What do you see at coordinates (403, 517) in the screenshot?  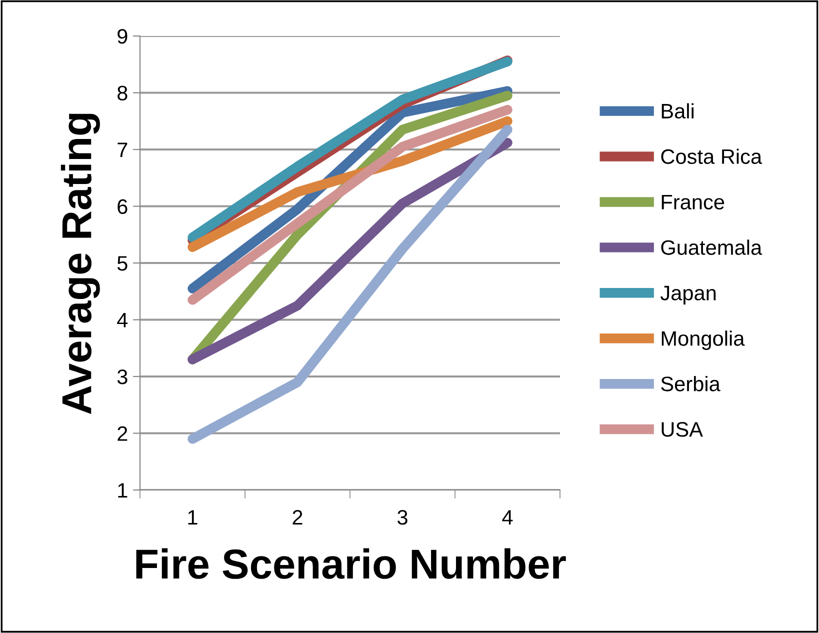 I see `x-tick-label: 3` at bounding box center [403, 517].